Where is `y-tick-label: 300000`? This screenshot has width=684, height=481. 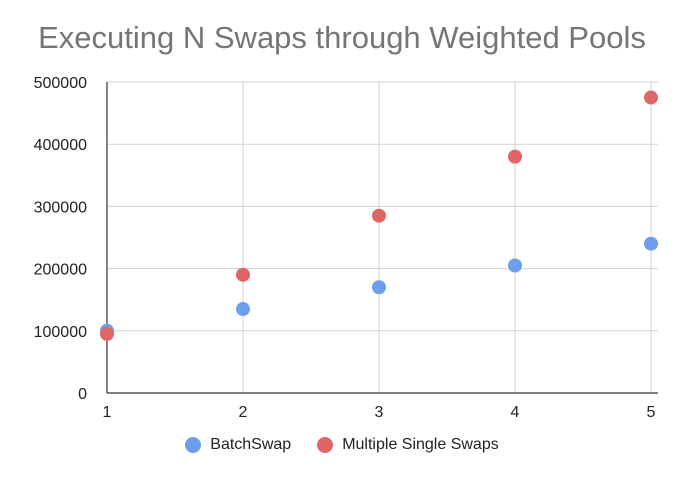 y-tick-label: 300000 is located at coordinates (60, 207).